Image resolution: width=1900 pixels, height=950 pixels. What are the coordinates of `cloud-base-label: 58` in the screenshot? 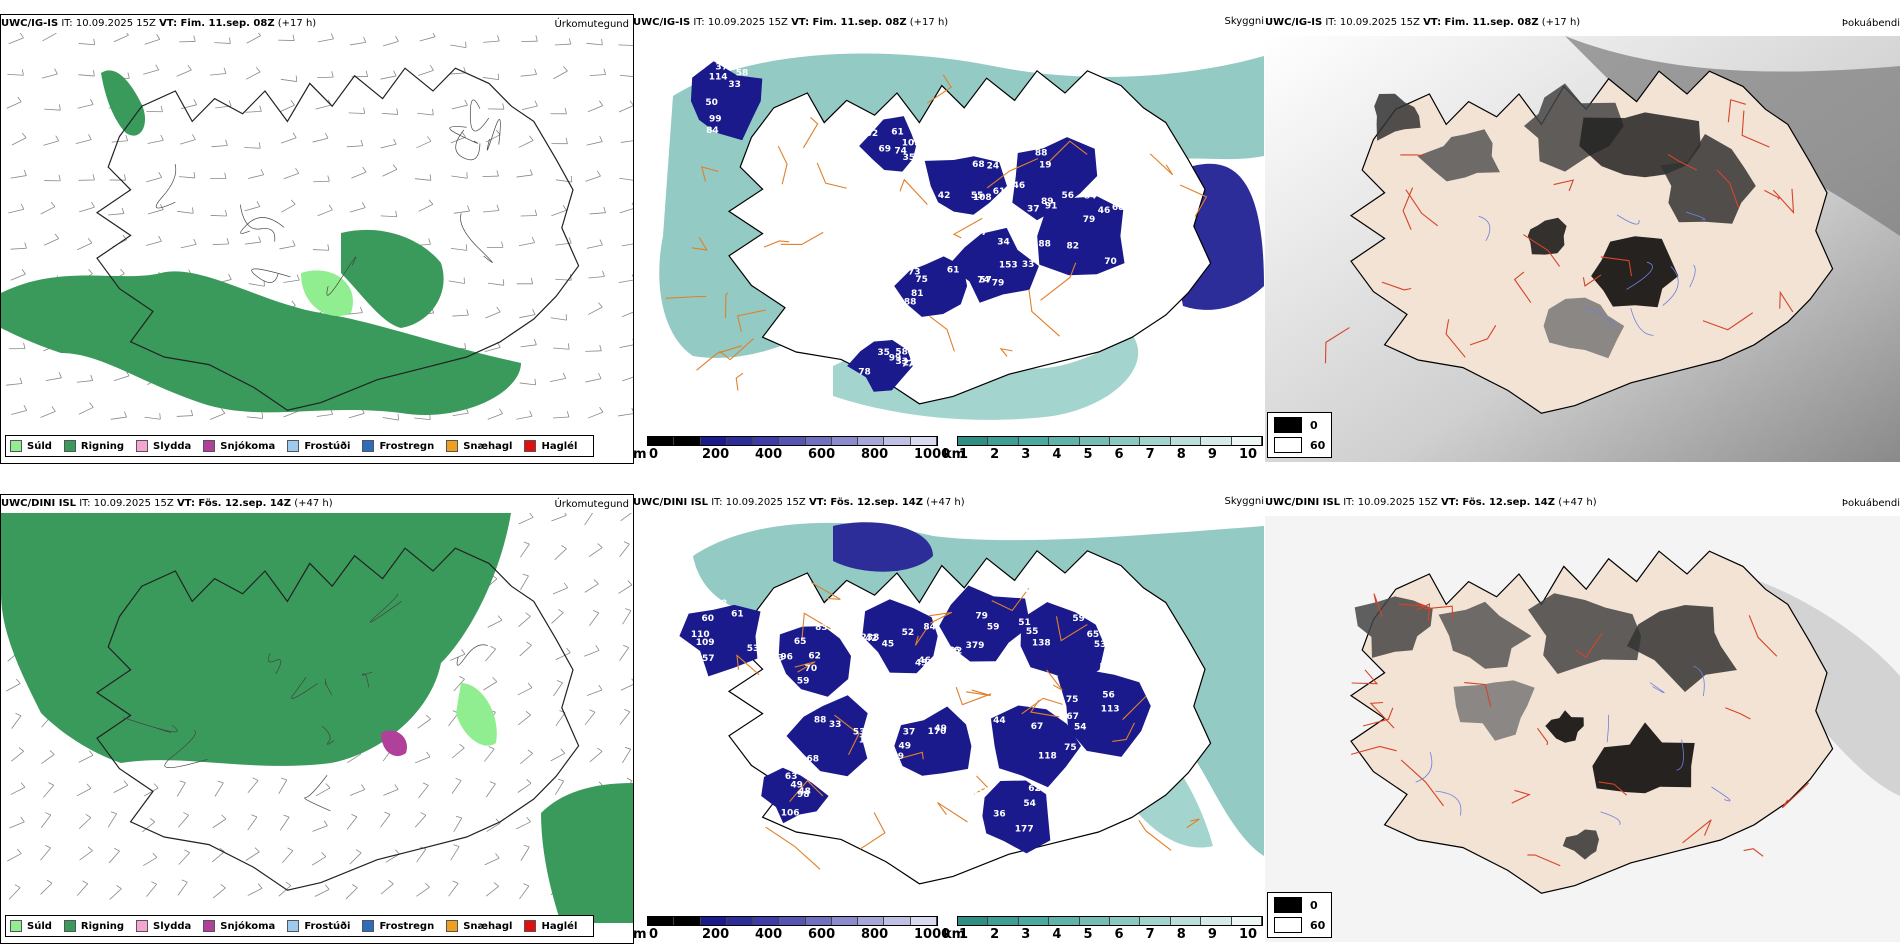 It's located at (742, 74).